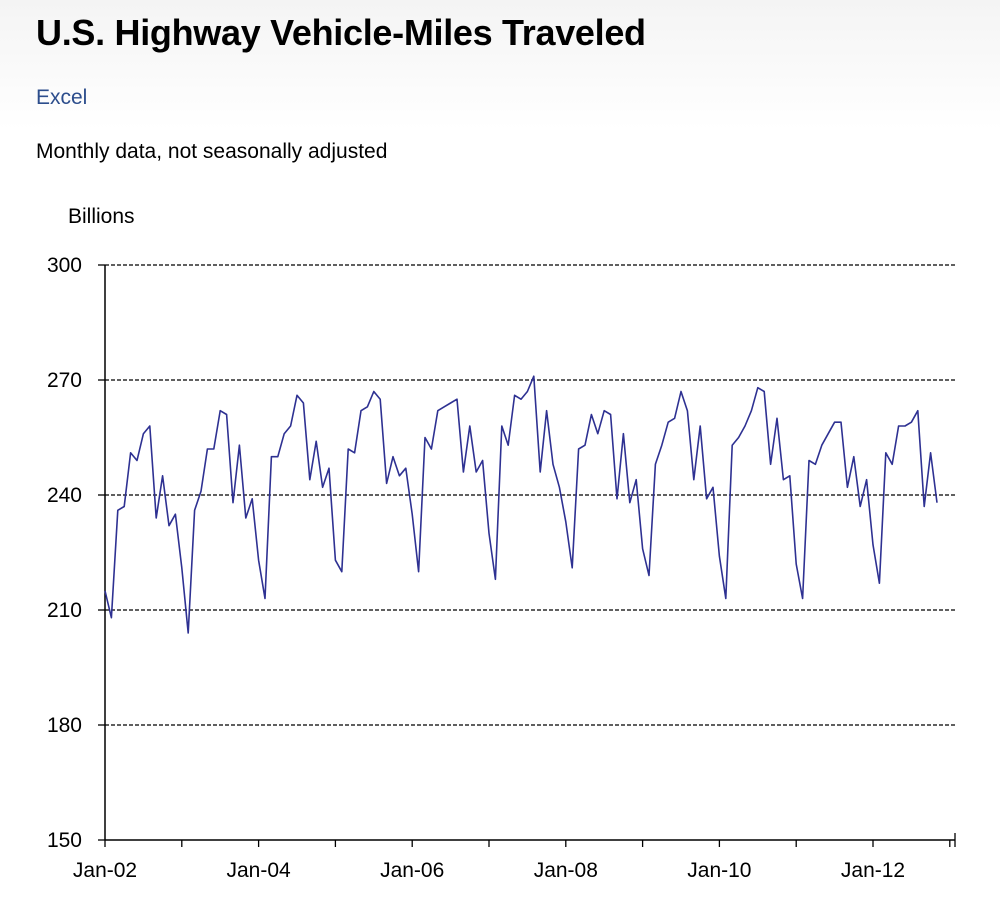 This screenshot has width=1000, height=914. Describe the element at coordinates (873, 870) in the screenshot. I see `x-tick-label: Jan-12` at that location.